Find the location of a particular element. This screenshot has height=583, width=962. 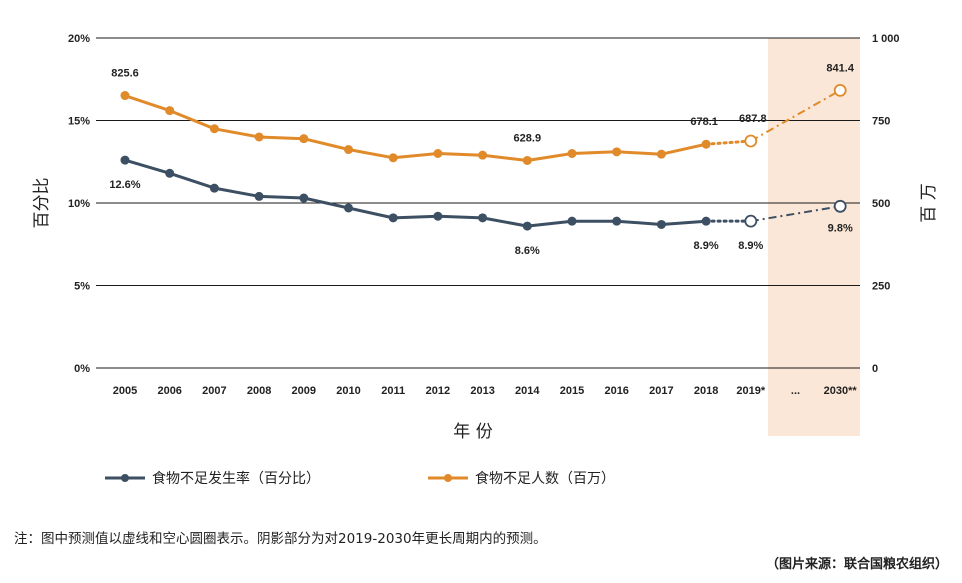

data-label: 628.9 is located at coordinates (528, 138).